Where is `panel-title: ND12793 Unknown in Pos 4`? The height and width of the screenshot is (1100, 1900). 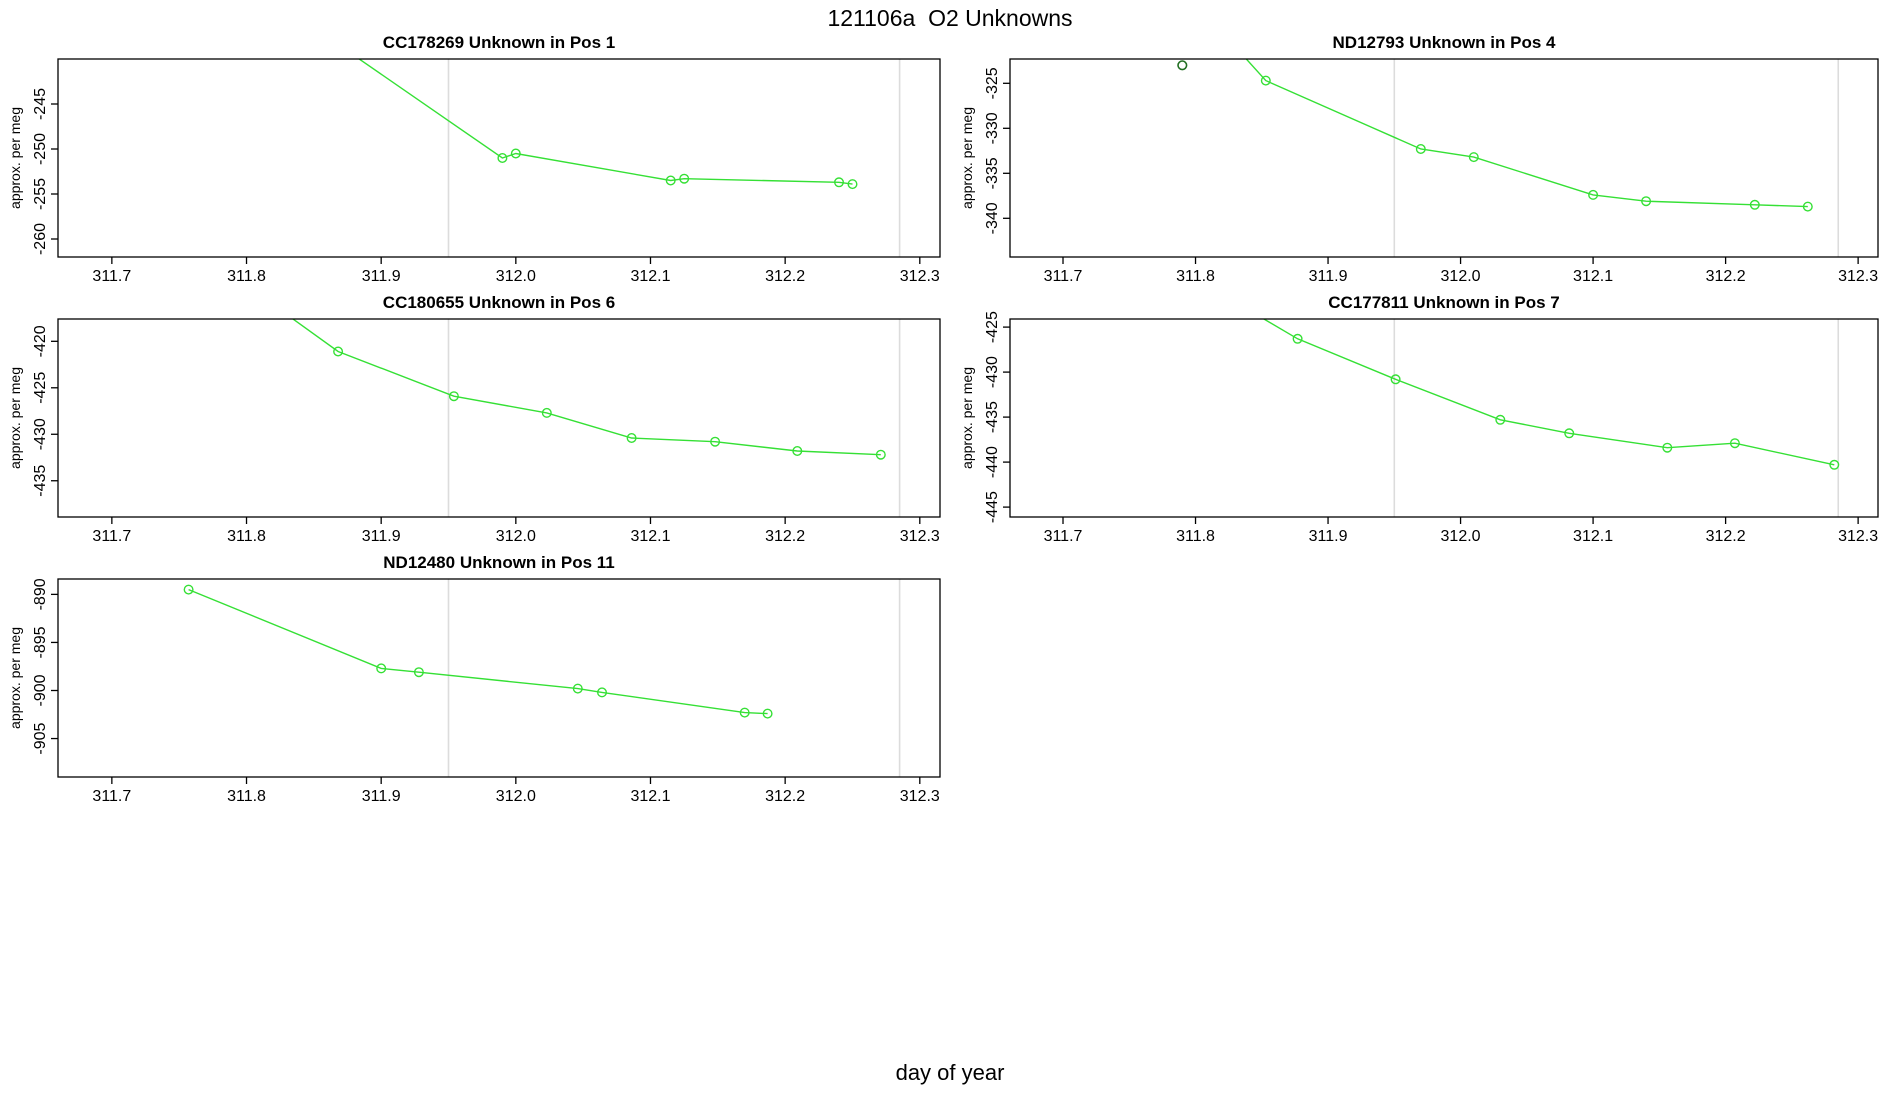 panel-title: ND12793 Unknown in Pos 4 is located at coordinates (1444, 42).